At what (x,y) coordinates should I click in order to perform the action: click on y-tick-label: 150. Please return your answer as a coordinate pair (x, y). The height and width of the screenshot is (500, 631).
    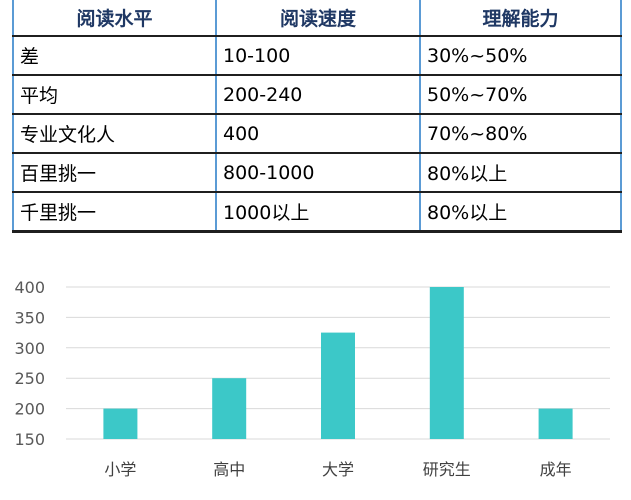
    Looking at the image, I should click on (29, 439).